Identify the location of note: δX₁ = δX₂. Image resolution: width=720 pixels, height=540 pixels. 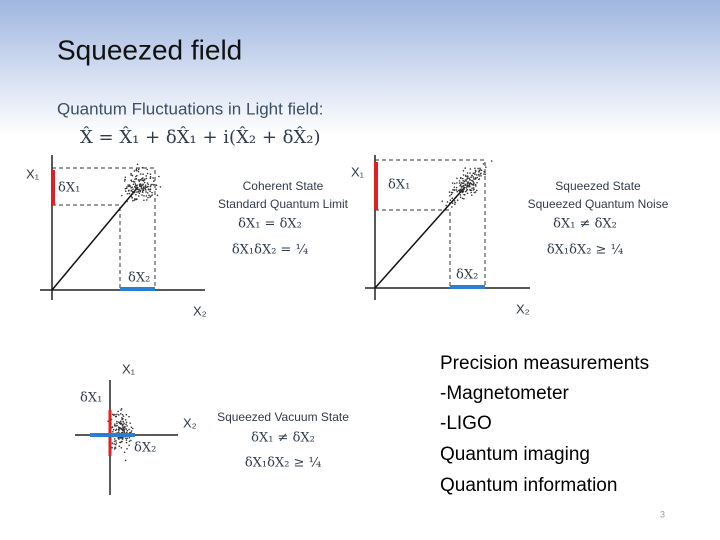
(270, 224).